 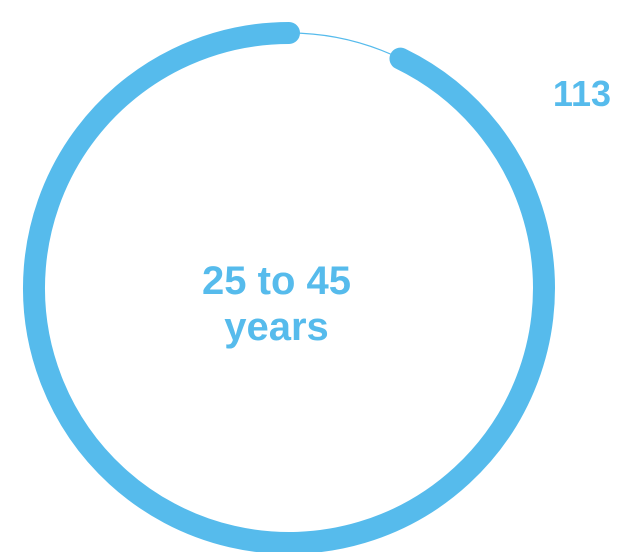 What do you see at coordinates (276, 327) in the screenshot?
I see `center-label-line2: years` at bounding box center [276, 327].